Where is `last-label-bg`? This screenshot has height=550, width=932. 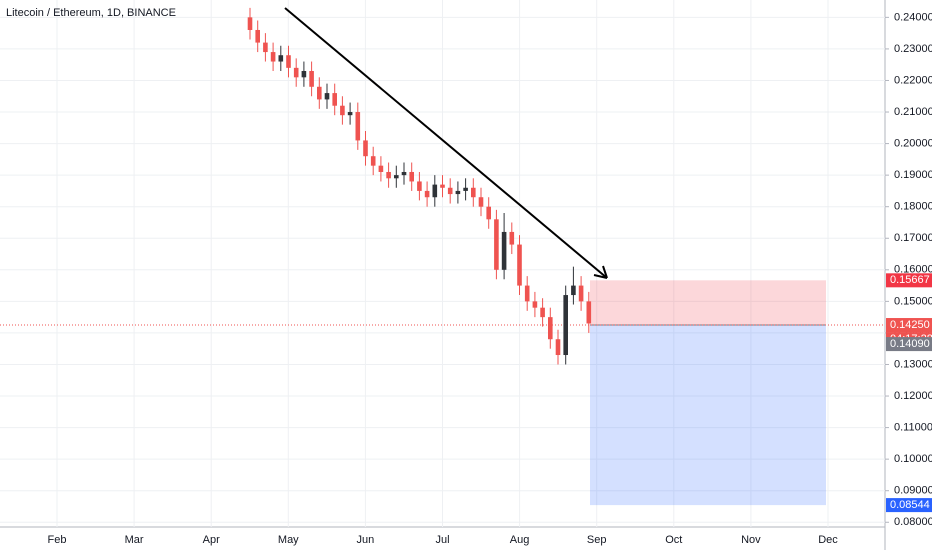 last-label-bg is located at coordinates (909, 344).